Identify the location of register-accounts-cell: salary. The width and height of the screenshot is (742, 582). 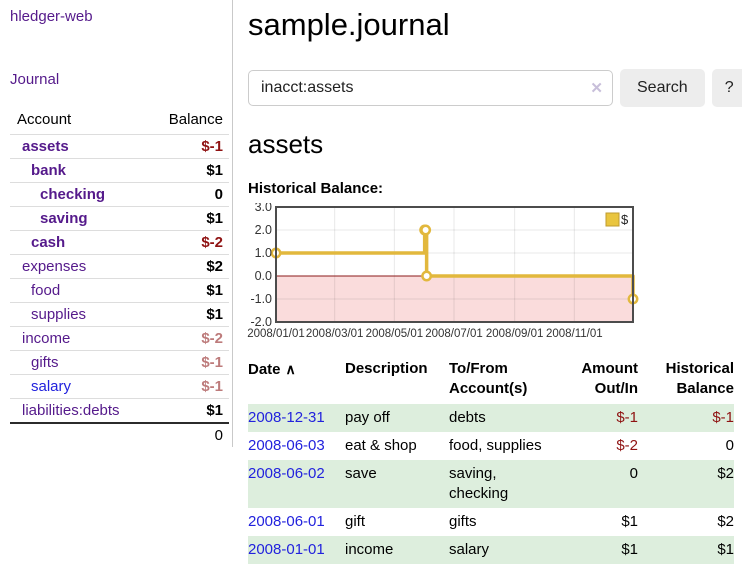
(469, 549).